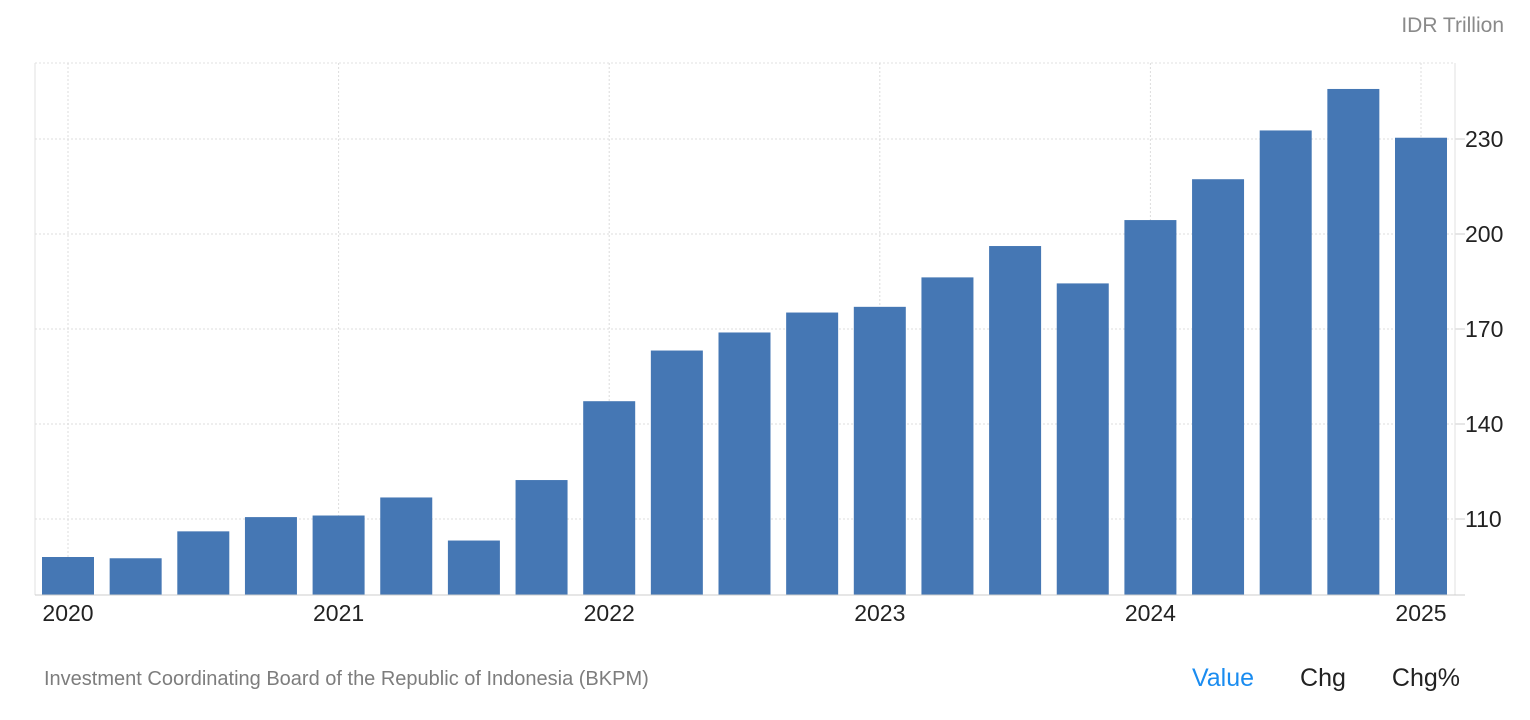 Image resolution: width=1530 pixels, height=720 pixels. Describe the element at coordinates (1420, 613) in the screenshot. I see `x-tick-label: 2025` at that location.